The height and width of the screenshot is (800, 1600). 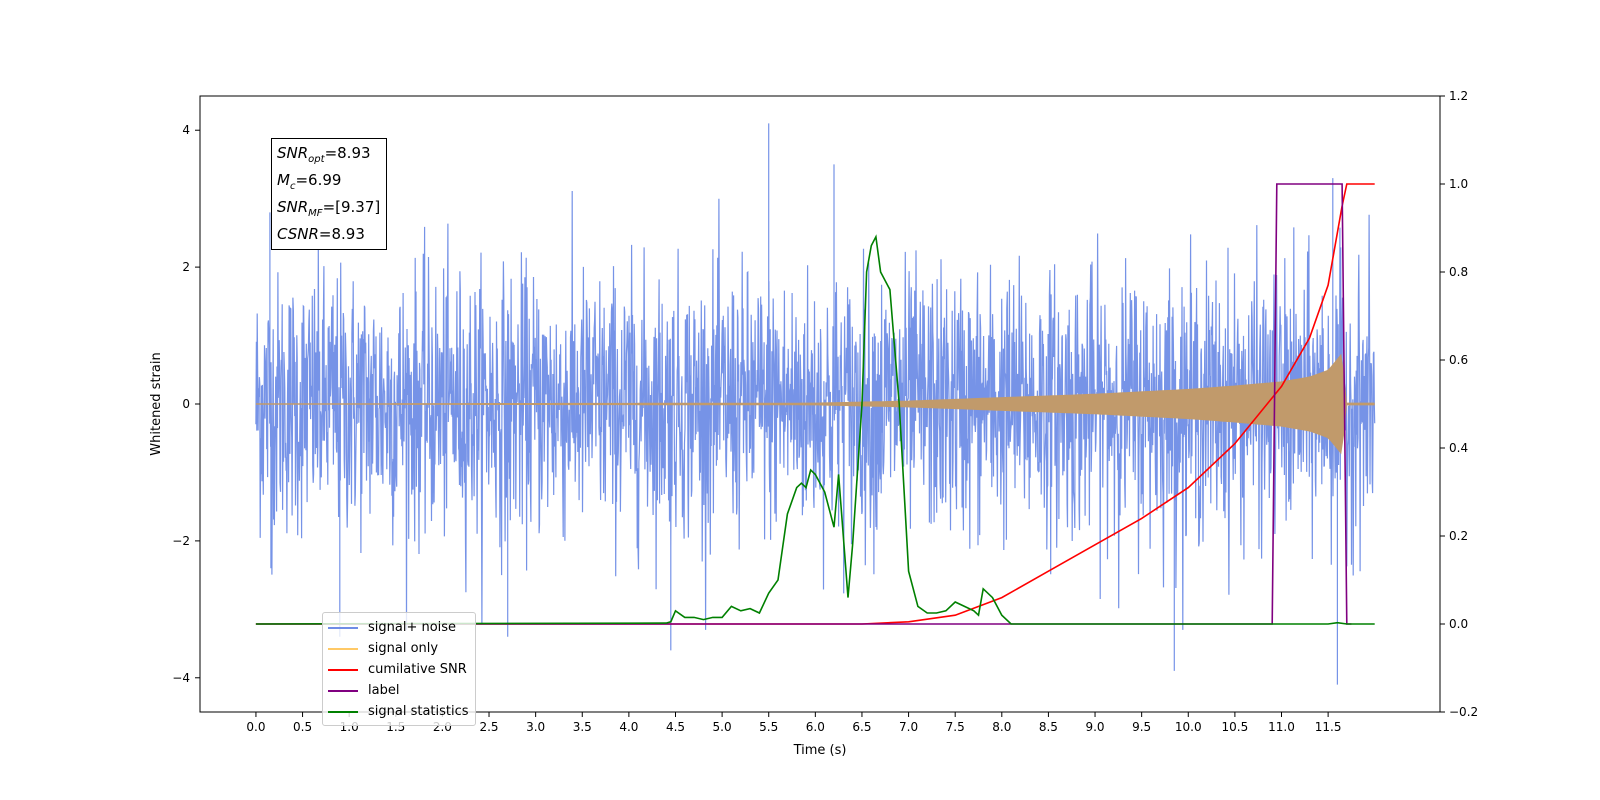 I want to click on legend-item-signal-only: signal only, so click(x=398, y=648).